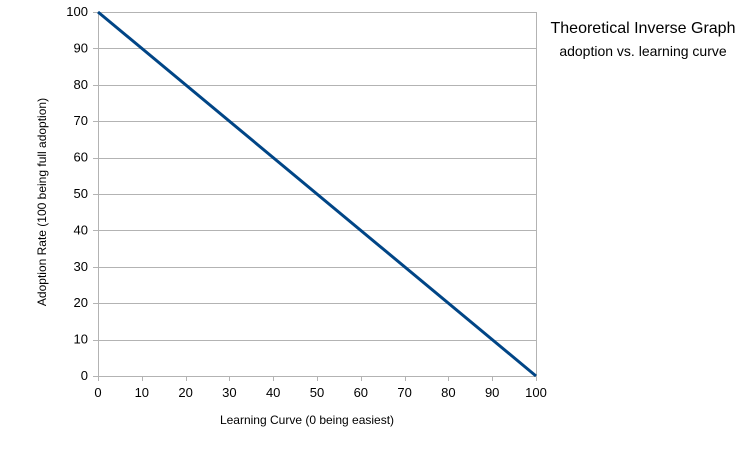 This screenshot has height=464, width=756. What do you see at coordinates (536, 392) in the screenshot?
I see `x-tick-label: 100` at bounding box center [536, 392].